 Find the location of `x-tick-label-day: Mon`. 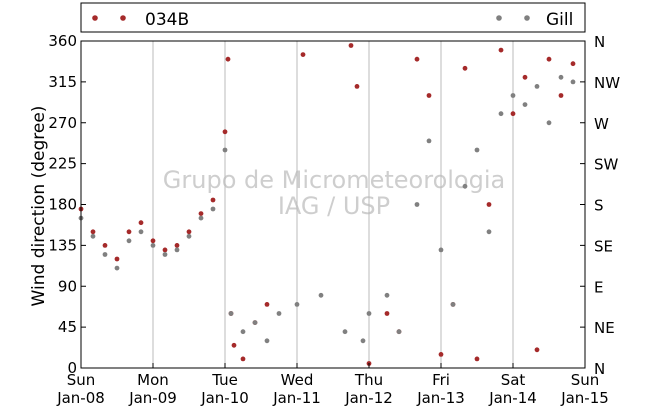

x-tick-label-day: Mon is located at coordinates (153, 380).